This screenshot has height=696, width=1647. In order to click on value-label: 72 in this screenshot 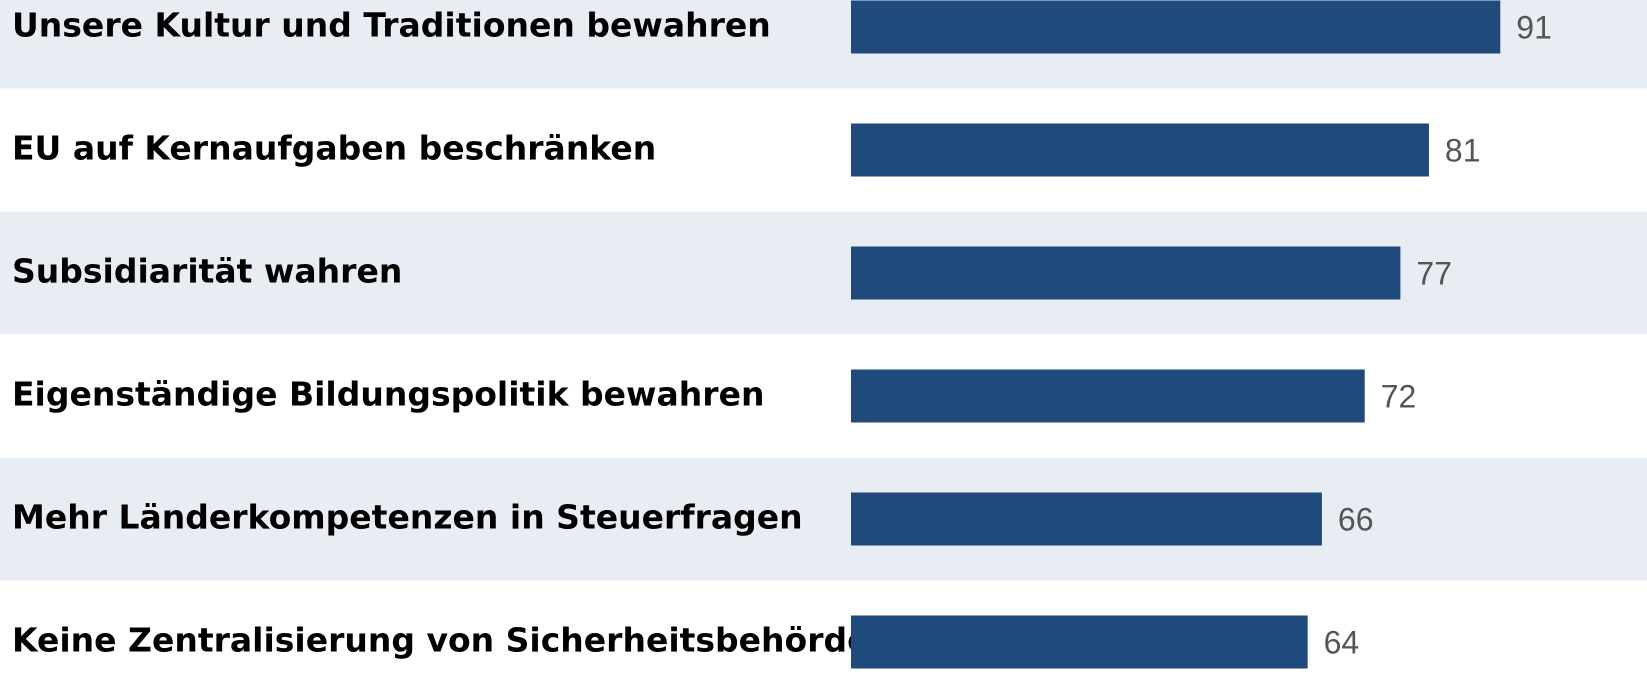, I will do `click(1399, 396)`.